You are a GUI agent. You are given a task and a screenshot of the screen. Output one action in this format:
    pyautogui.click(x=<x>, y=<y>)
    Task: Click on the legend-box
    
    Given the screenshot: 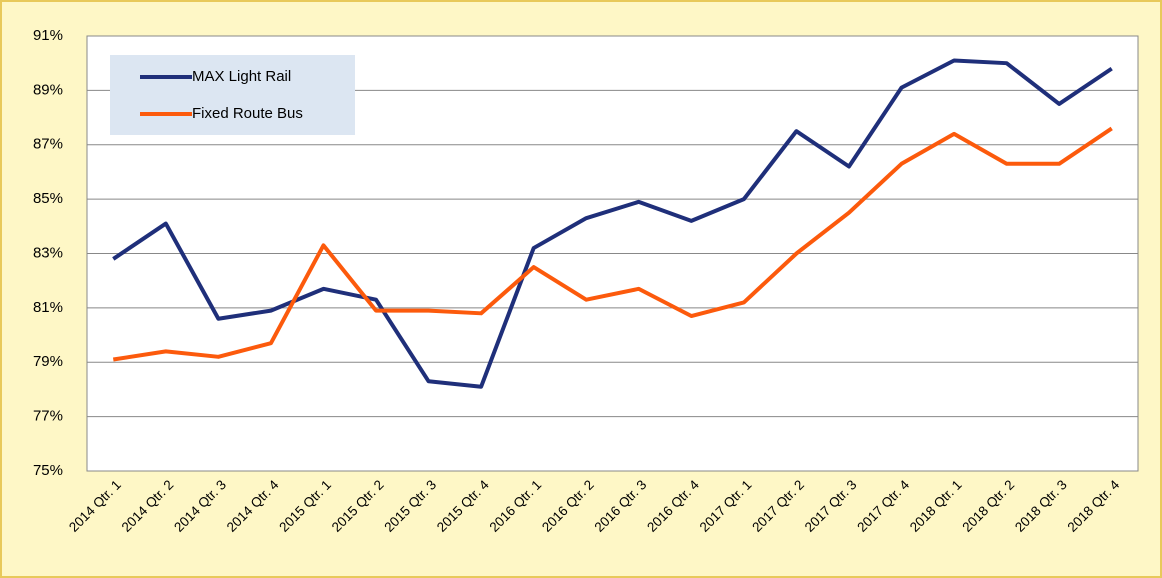 What is the action you would take?
    pyautogui.click(x=232, y=95)
    